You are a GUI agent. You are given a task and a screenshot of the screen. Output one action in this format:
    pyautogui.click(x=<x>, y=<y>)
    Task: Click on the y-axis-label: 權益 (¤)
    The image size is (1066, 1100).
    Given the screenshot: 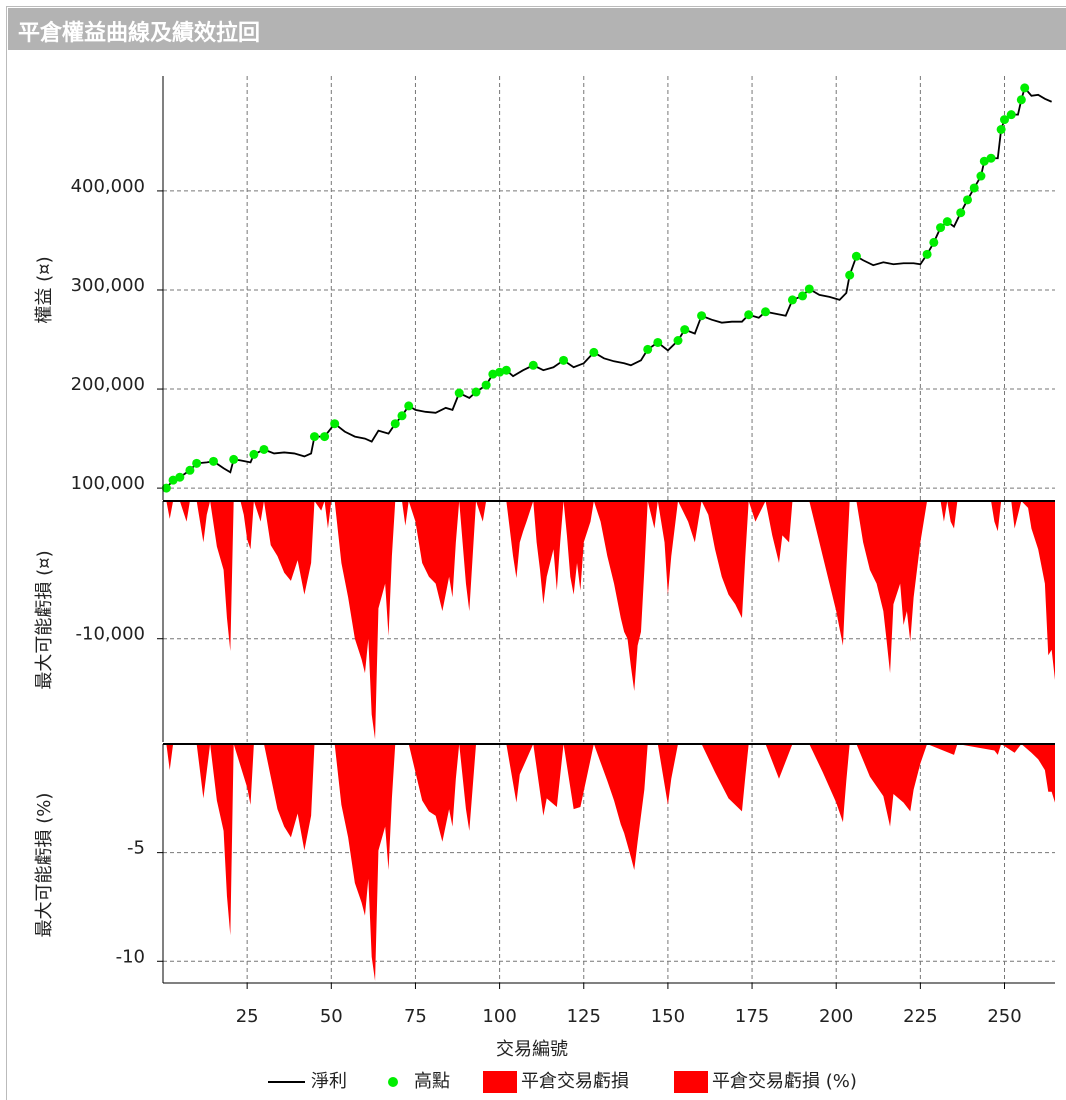 What is the action you would take?
    pyautogui.click(x=44, y=289)
    